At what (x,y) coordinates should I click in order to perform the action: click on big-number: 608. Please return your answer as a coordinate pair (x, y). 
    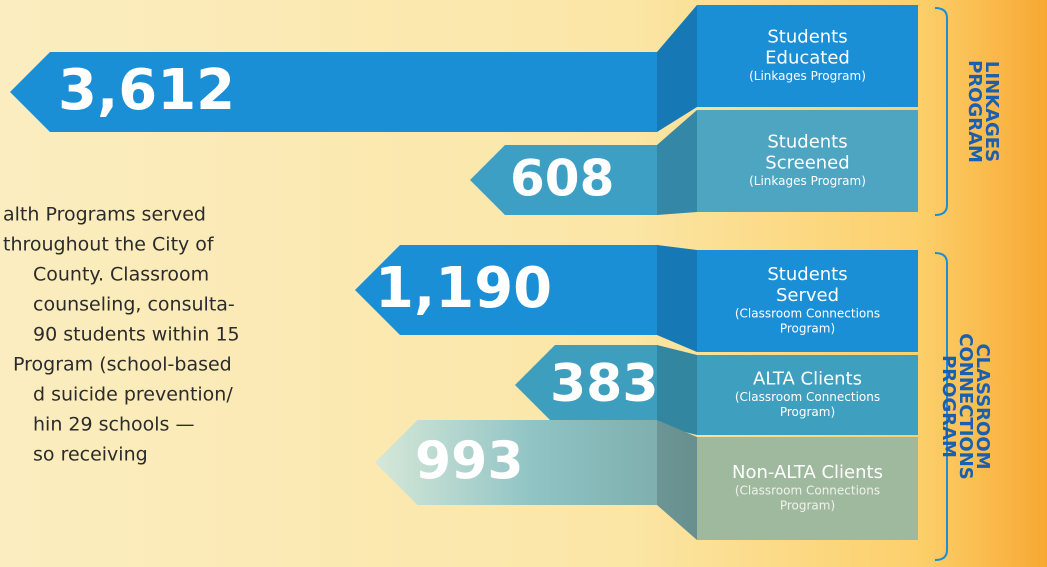
    Looking at the image, I should click on (562, 179).